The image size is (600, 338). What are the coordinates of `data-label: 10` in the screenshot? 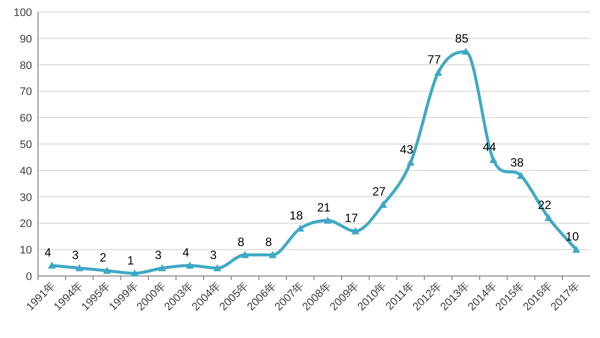 It's located at (573, 237).